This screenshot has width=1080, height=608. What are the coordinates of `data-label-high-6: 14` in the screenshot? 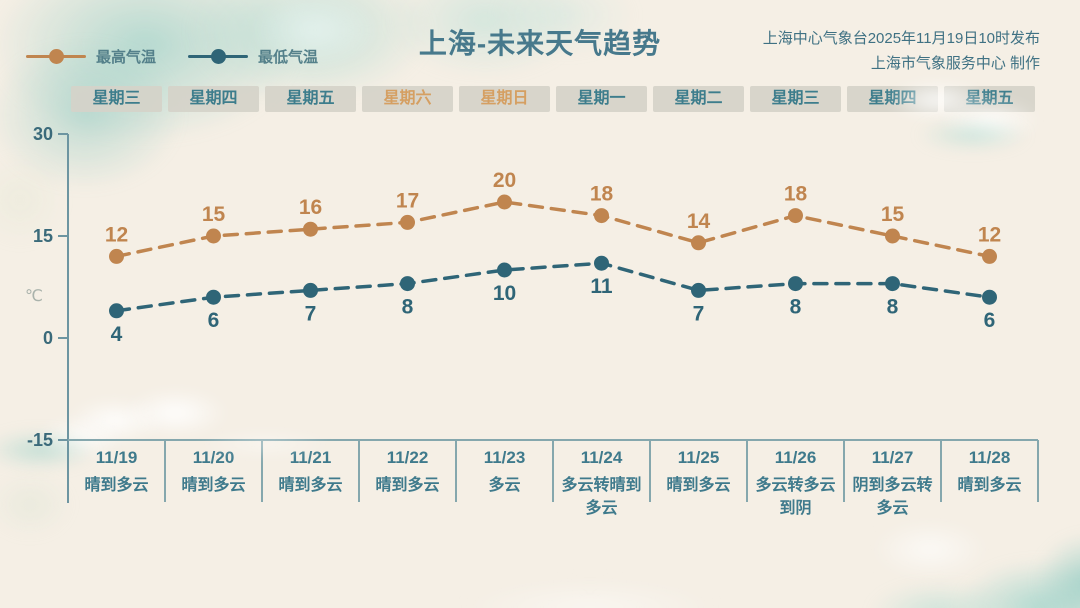 It's located at (699, 221).